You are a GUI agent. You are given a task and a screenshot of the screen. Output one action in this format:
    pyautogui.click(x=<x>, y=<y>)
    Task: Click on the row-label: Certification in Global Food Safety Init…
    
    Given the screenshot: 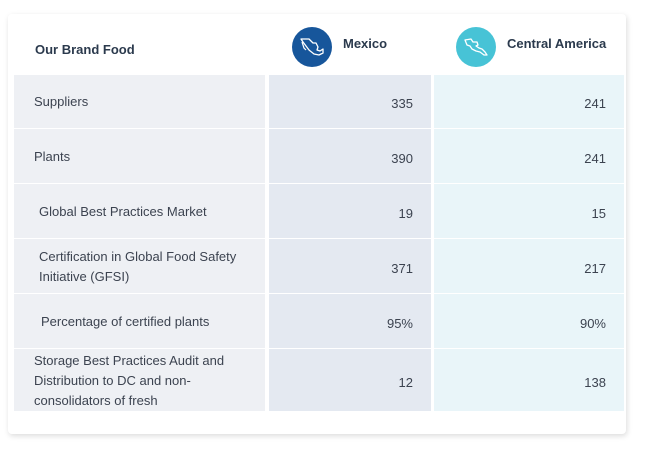 What is the action you would take?
    pyautogui.click(x=138, y=266)
    